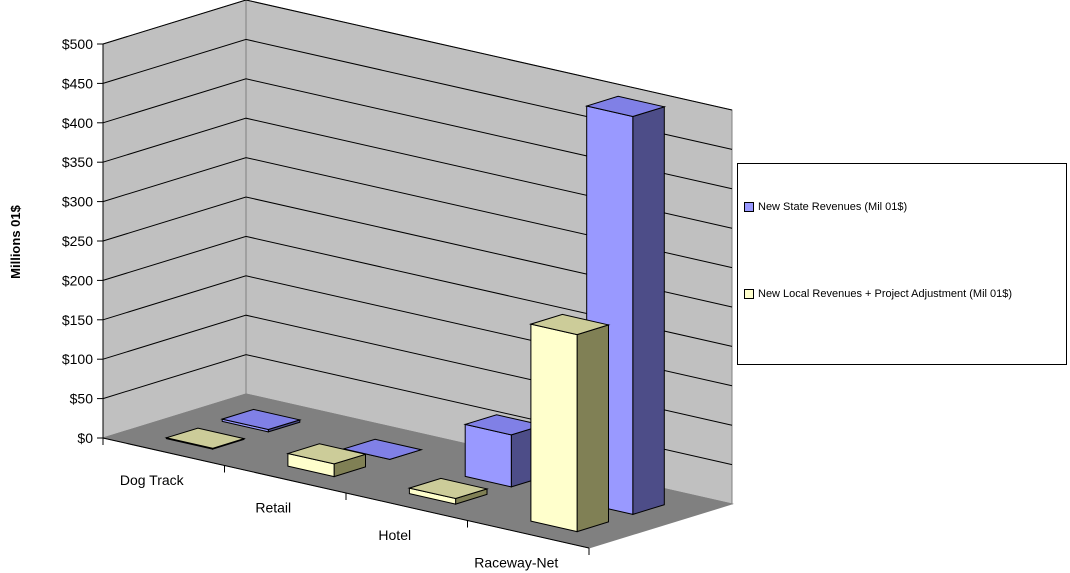  I want to click on y-tick-label: $450, so click(77, 83).